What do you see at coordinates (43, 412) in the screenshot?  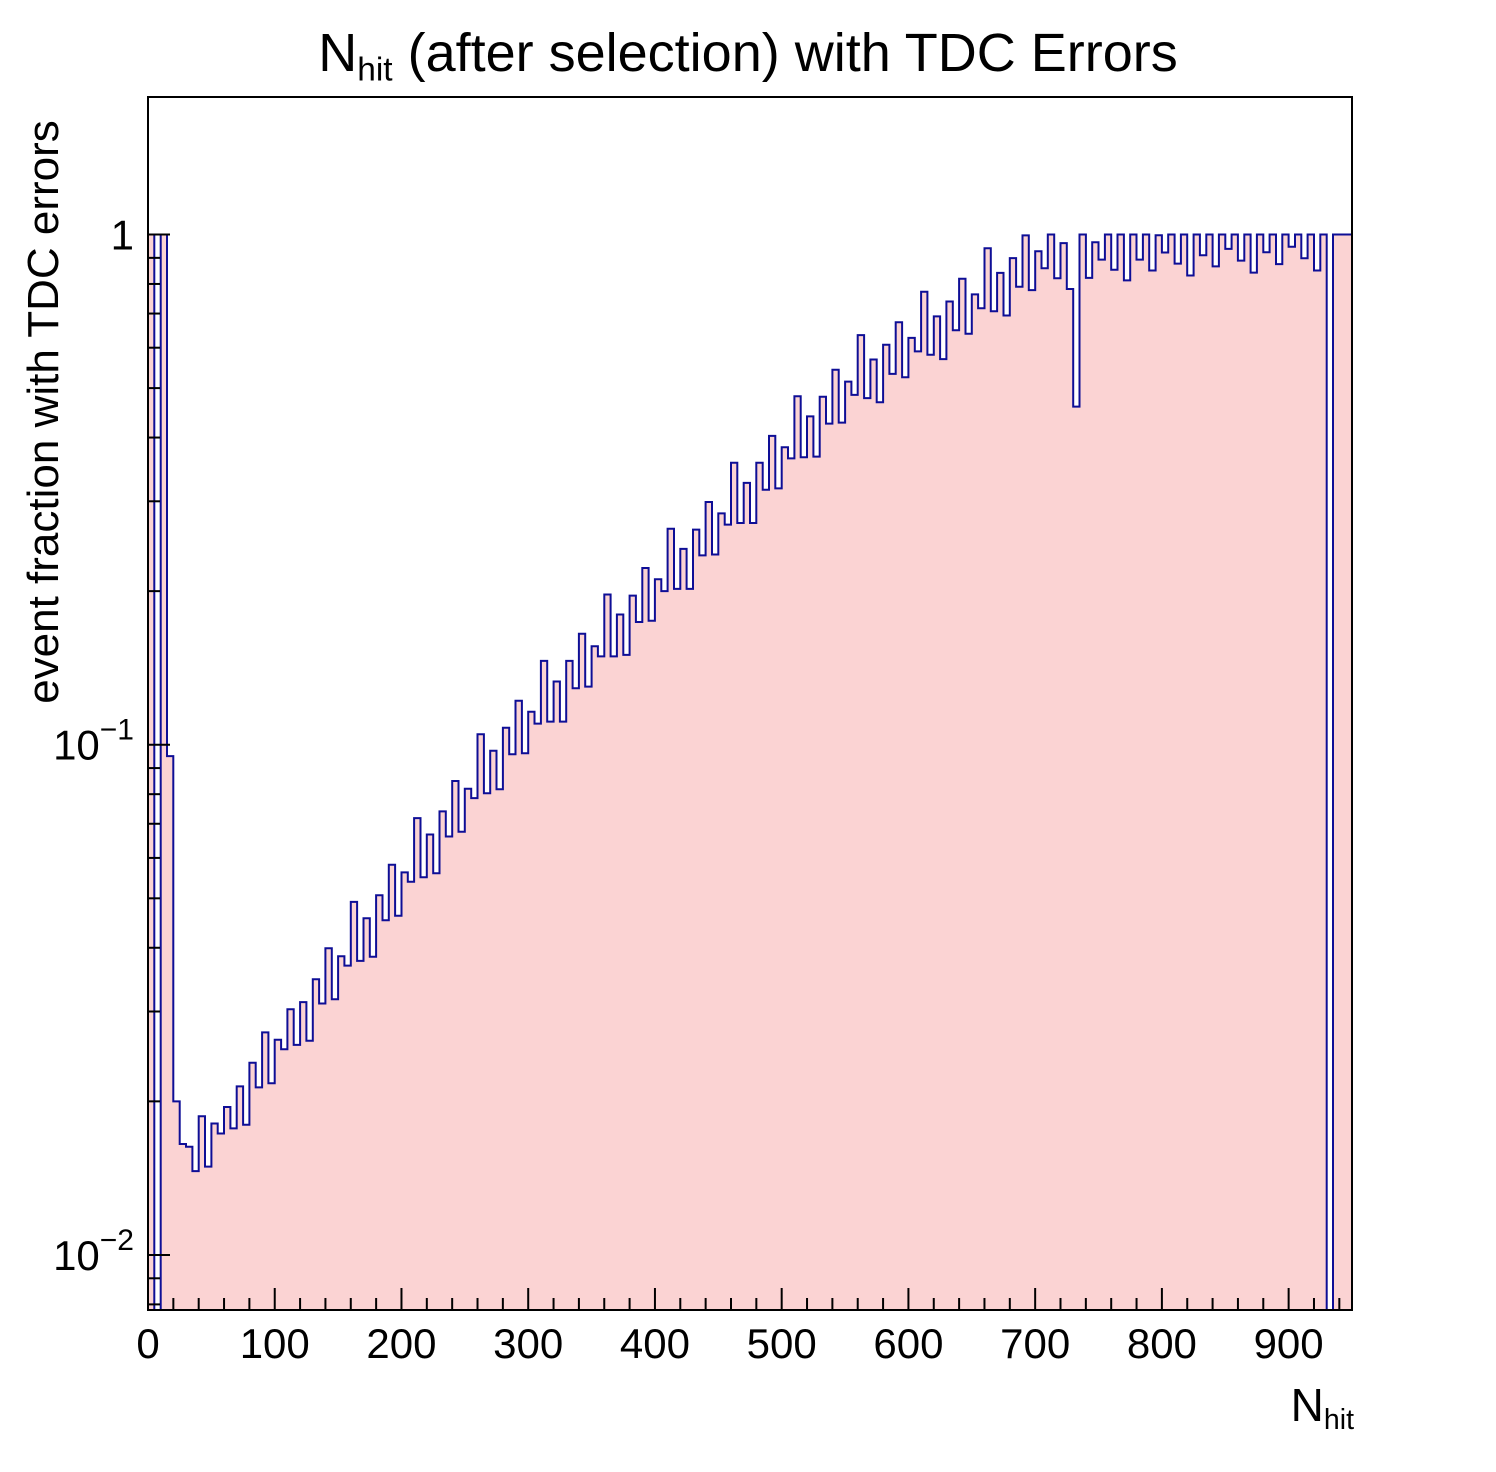 I see `y-axis-title-text: event fraction with TDC errors` at bounding box center [43, 412].